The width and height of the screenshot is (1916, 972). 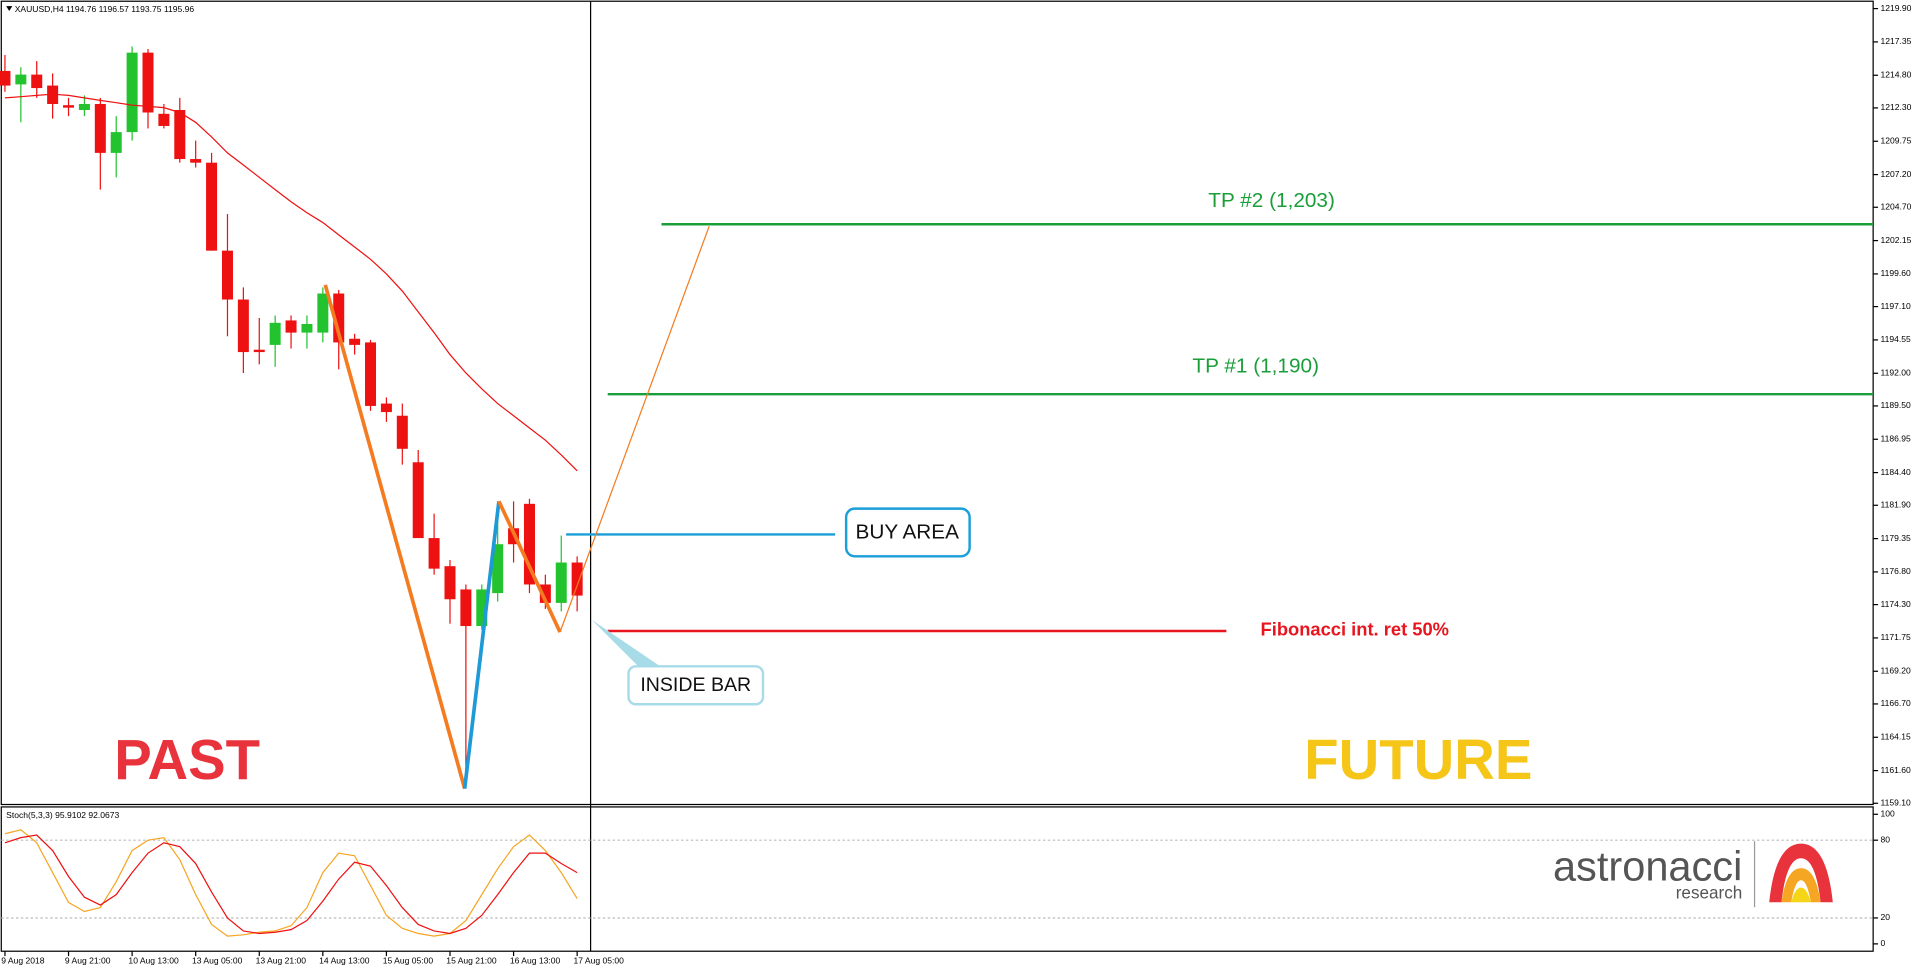 What do you see at coordinates (1895, 538) in the screenshot?
I see `y-tick-label: 1179.35` at bounding box center [1895, 538].